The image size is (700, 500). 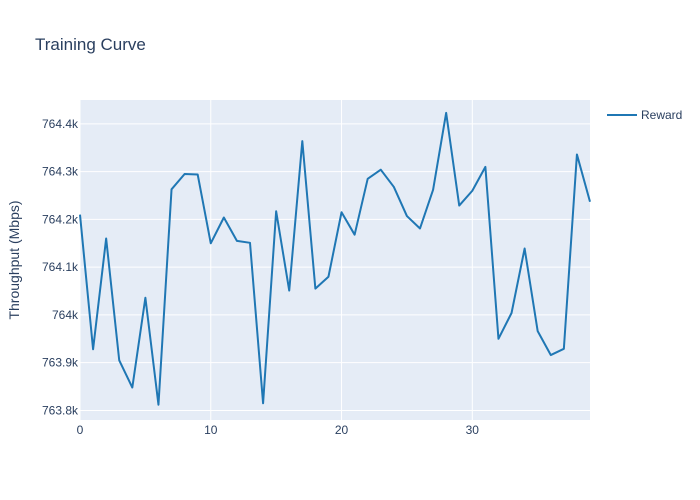 I want to click on legend: Reward, so click(x=644, y=115).